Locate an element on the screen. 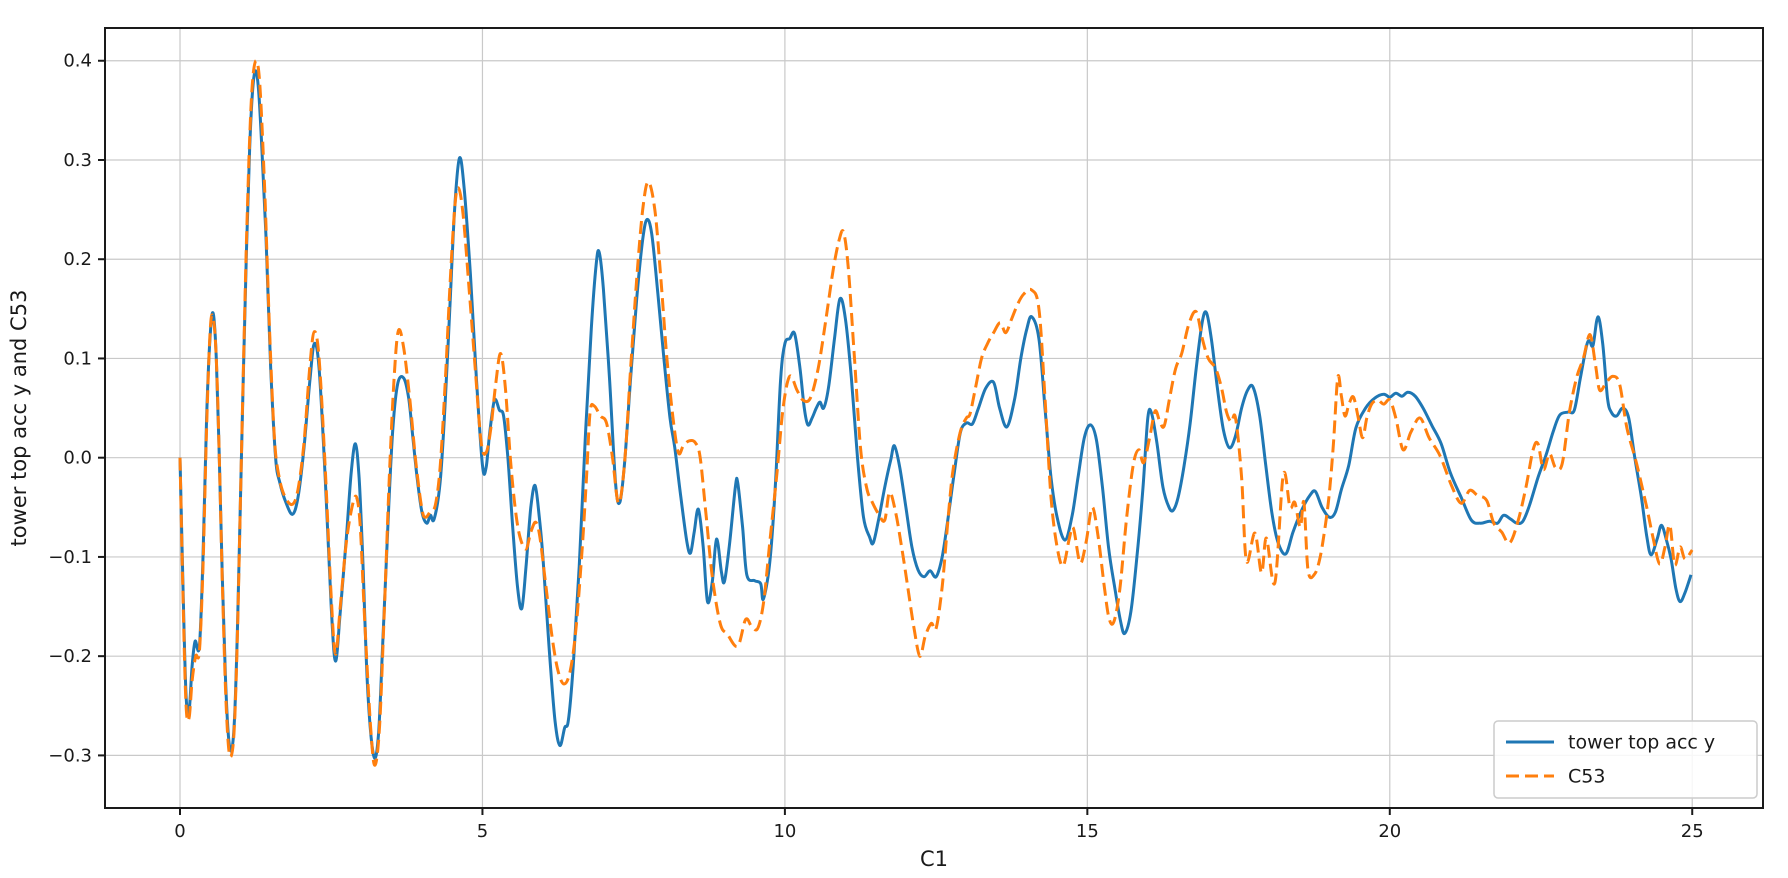 This screenshot has height=878, width=1788. y-tick-label: −0.2 is located at coordinates (70, 656).